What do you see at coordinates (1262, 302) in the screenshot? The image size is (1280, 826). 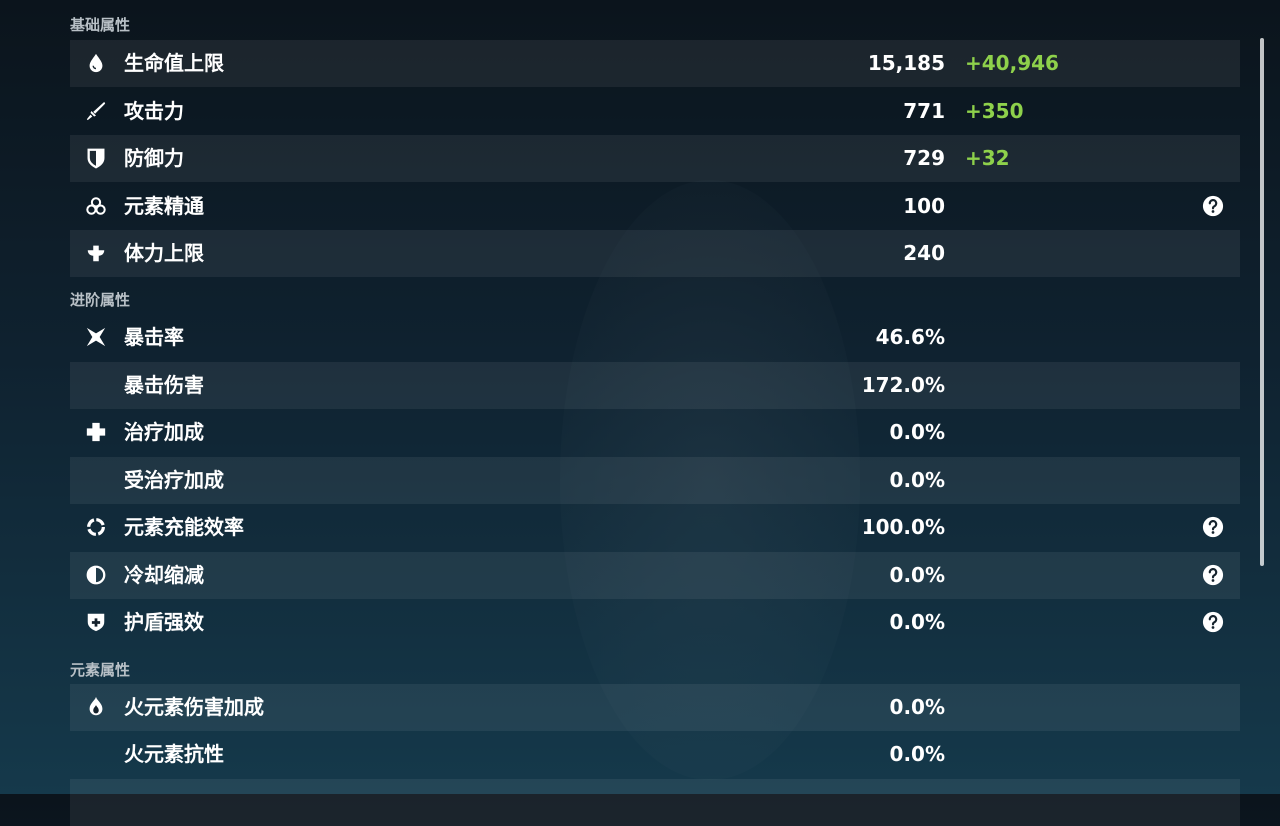 I see `scrollbar` at bounding box center [1262, 302].